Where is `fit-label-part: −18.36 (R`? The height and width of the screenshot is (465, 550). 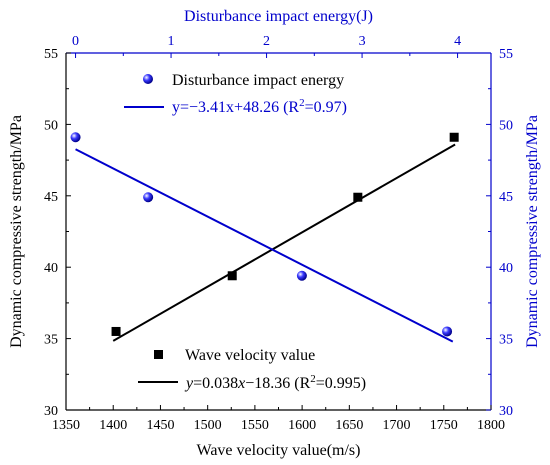 fit-label-part: −18.36 (R is located at coordinates (277, 383).